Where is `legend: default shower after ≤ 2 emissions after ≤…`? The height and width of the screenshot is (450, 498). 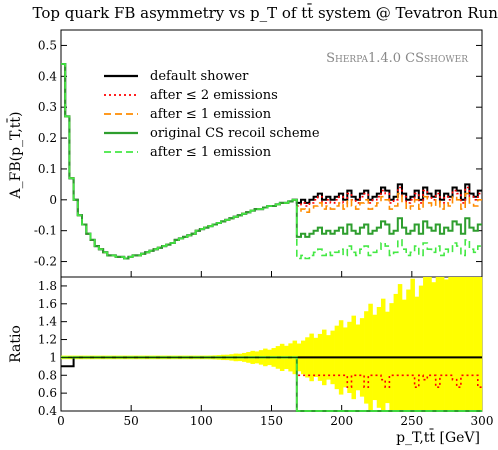
legend: default shower after ≤ 2 emissions after ≤… is located at coordinates (212, 114).